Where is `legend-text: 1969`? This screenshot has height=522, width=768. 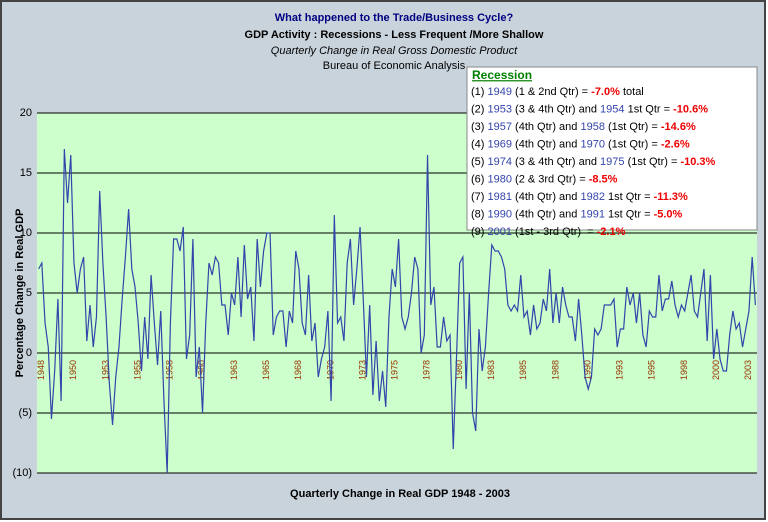
legend-text: 1969 is located at coordinates (500, 144).